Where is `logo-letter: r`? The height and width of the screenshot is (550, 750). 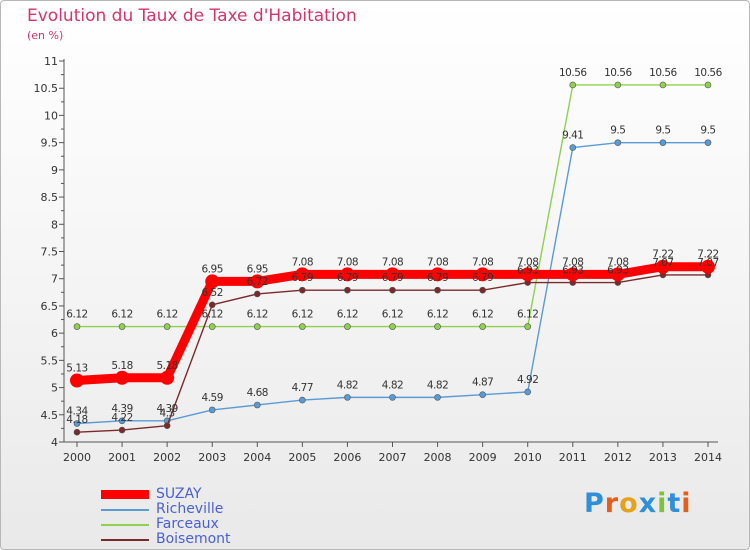
logo-letter: r is located at coordinates (612, 503).